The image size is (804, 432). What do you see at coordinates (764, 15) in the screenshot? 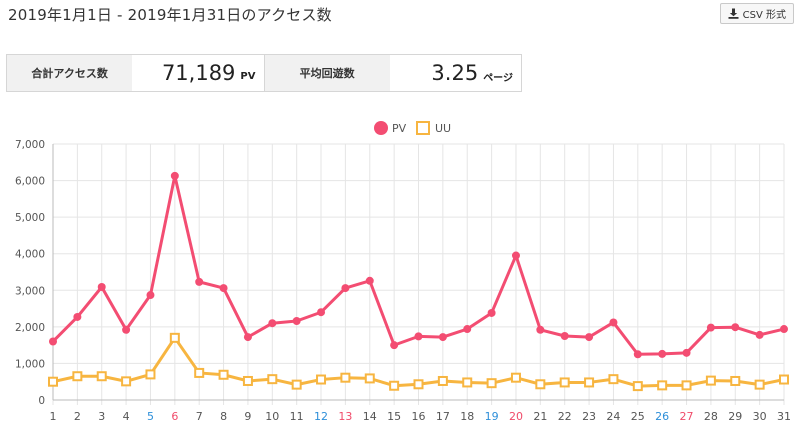
I see `csv-button-label: CSV 形式` at bounding box center [764, 15].